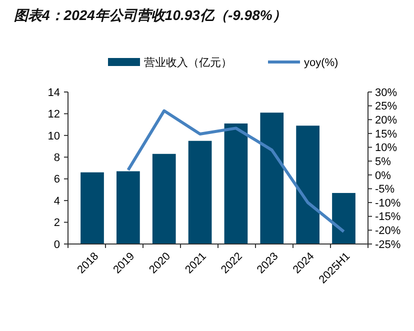 This screenshot has height=331, width=414. I want to click on y2-tick-label: 30%, so click(386, 92).